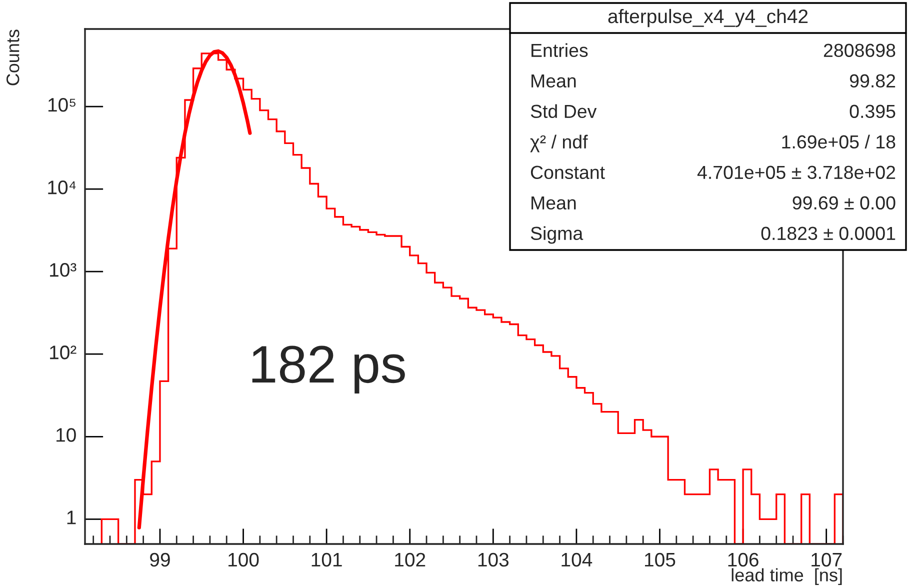  I want to click on annotation: 2808698, so click(860, 51).